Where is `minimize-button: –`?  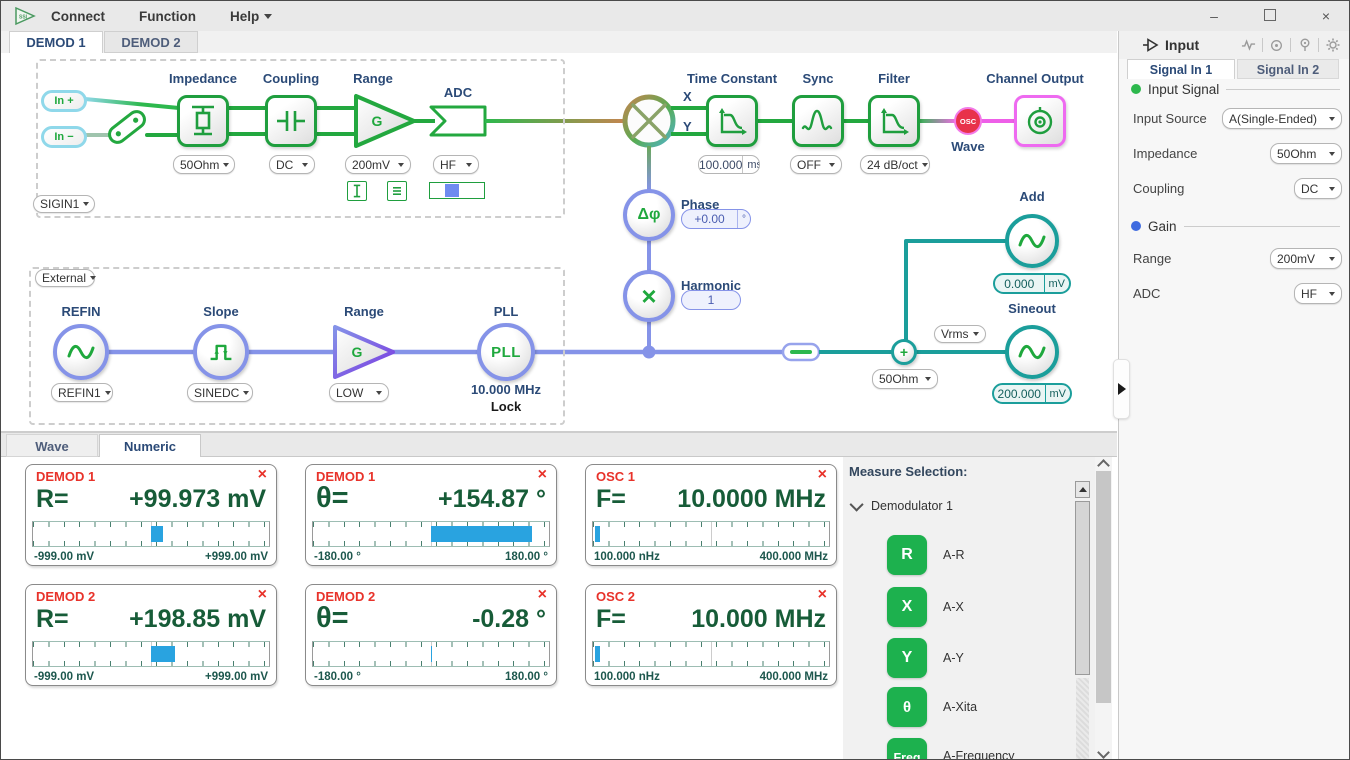 minimize-button: – is located at coordinates (1214, 16).